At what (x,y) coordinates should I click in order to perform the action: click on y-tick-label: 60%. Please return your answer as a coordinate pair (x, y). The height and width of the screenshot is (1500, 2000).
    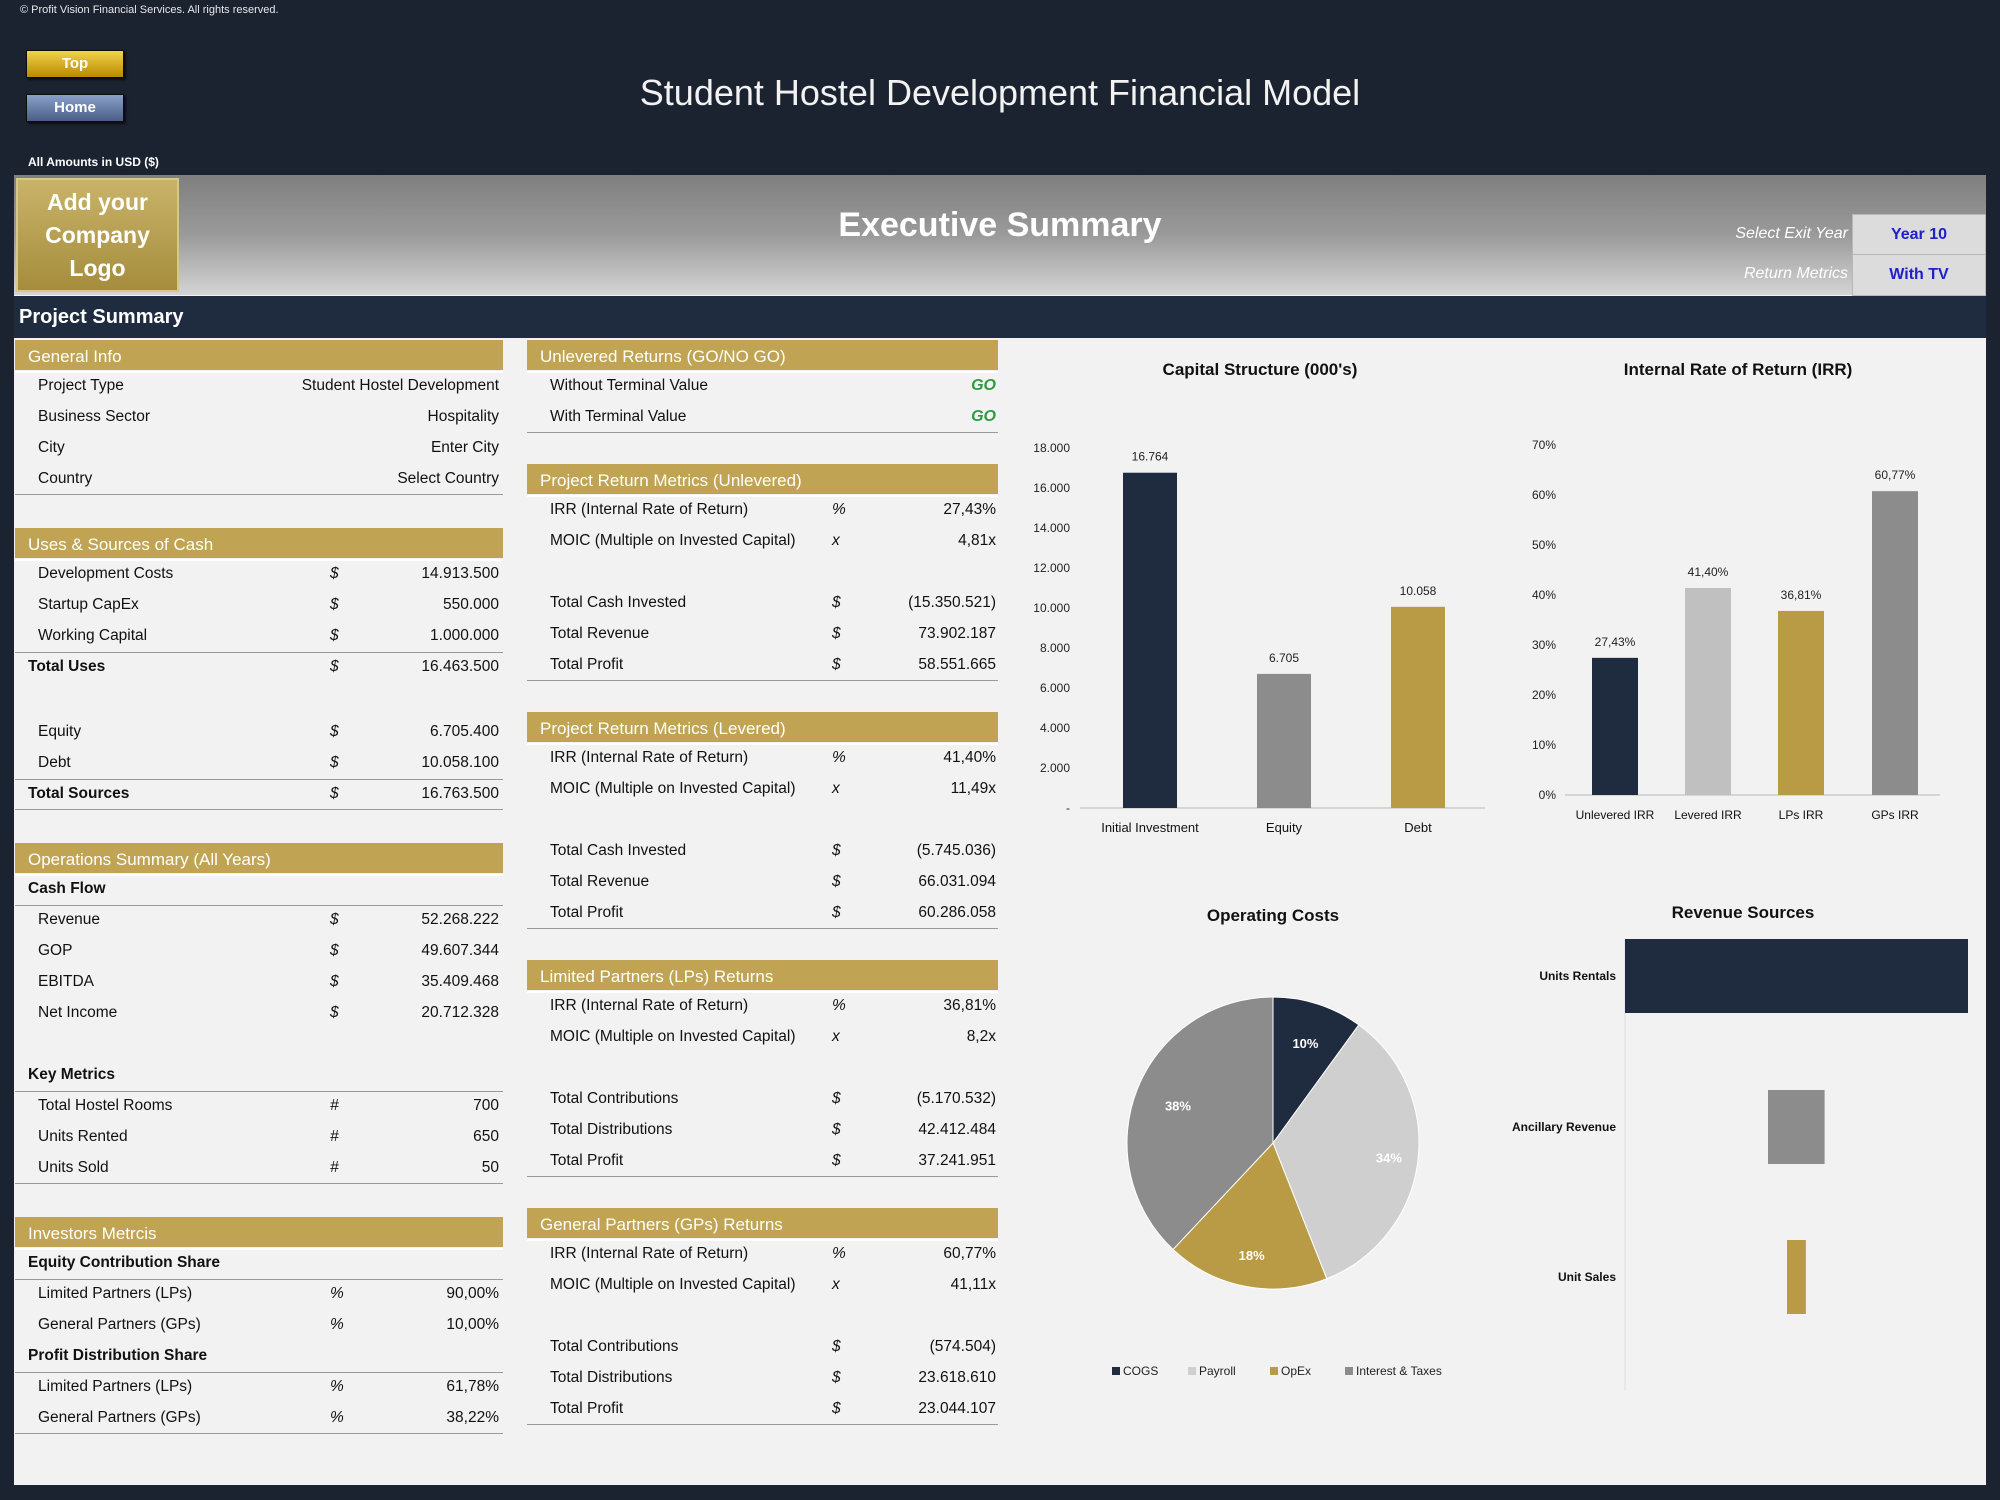
    Looking at the image, I should click on (1544, 495).